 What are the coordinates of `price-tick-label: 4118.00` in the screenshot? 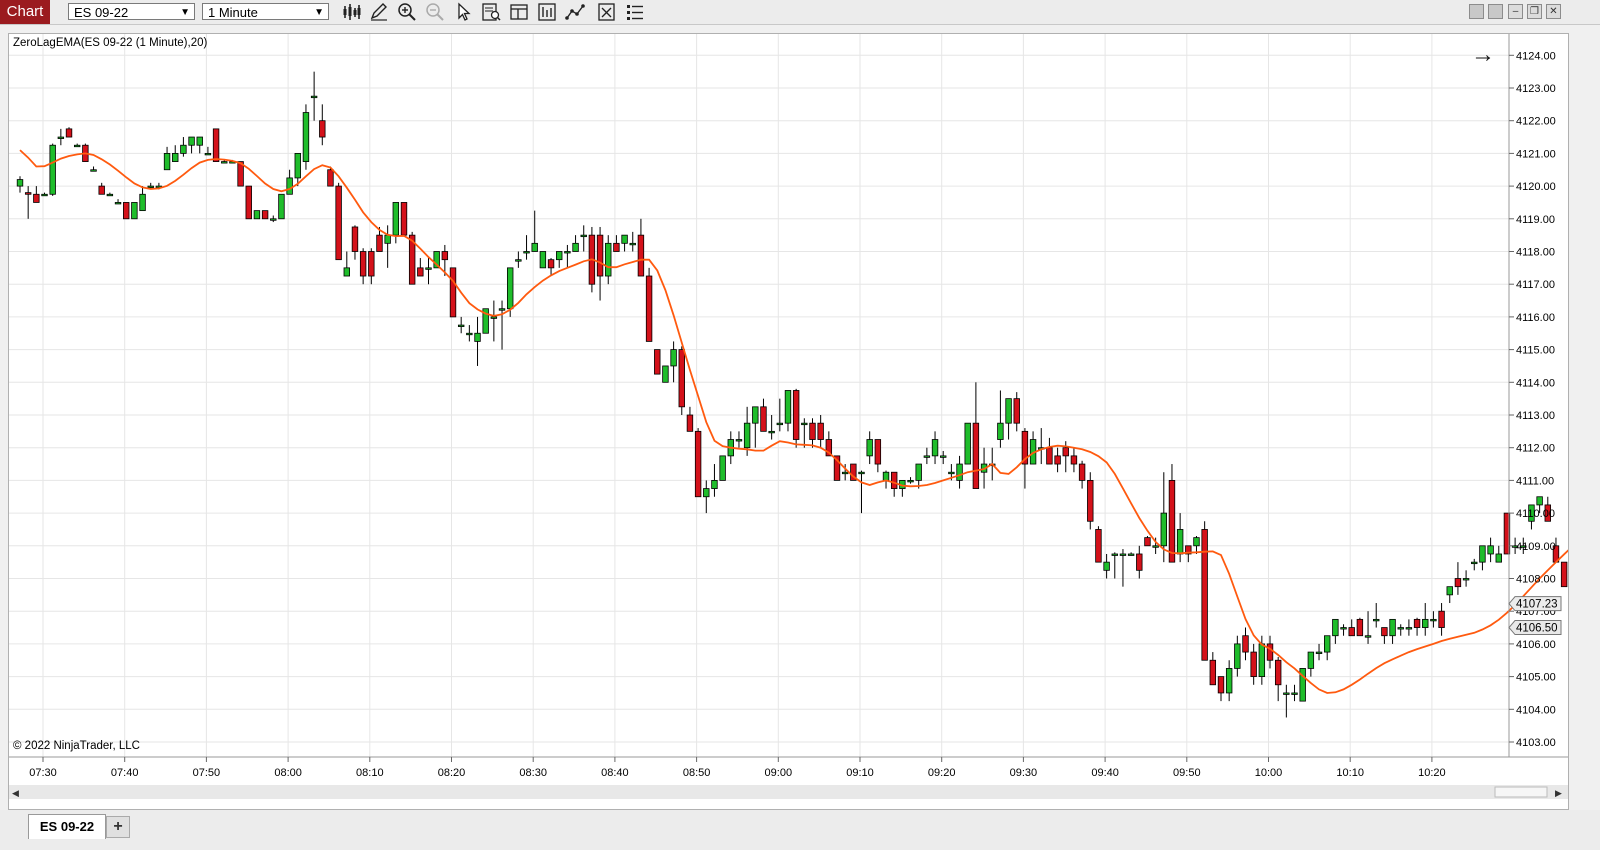 It's located at (1535, 253).